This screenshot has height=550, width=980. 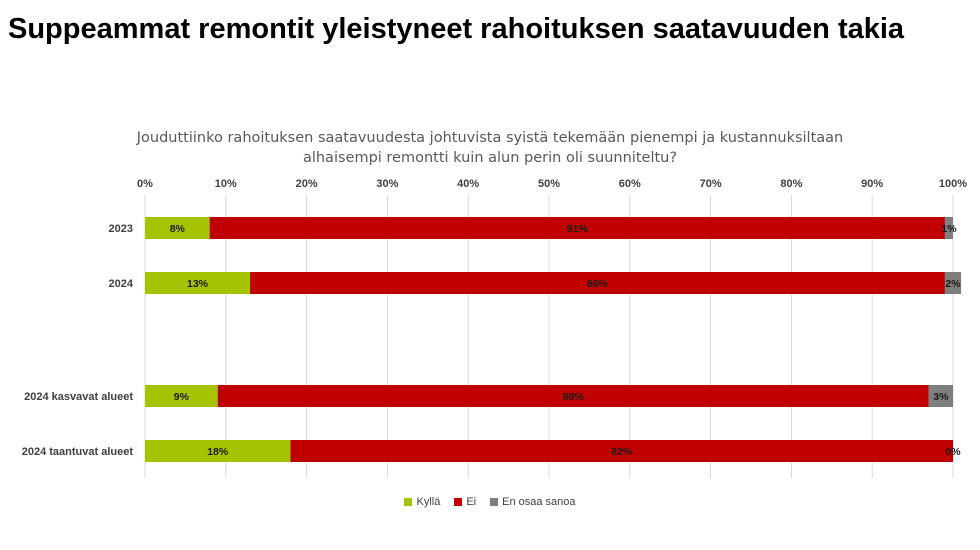 What do you see at coordinates (78, 452) in the screenshot?
I see `category-label: 2024 taantuvat alueet` at bounding box center [78, 452].